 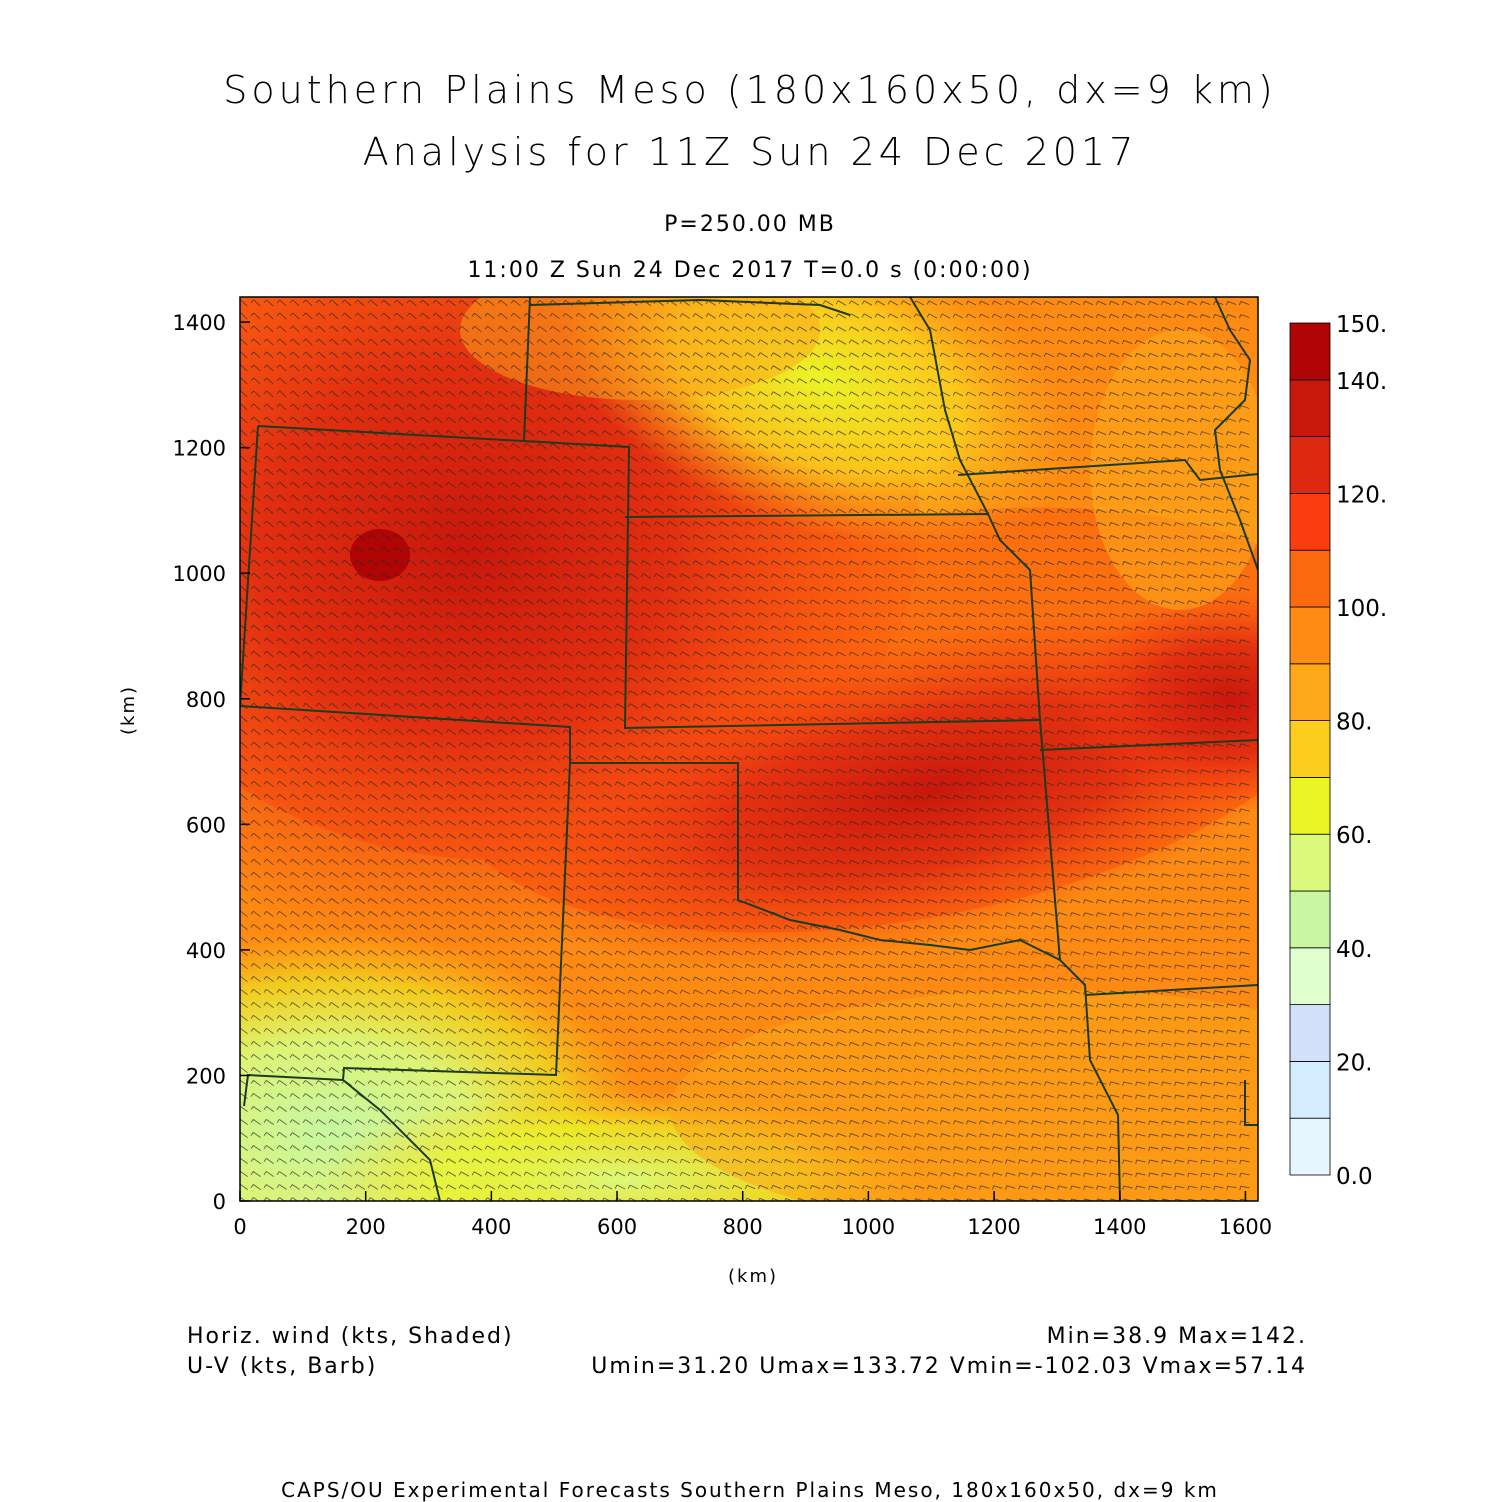 What do you see at coordinates (128, 709) in the screenshot?
I see `y-axis-label: (km)` at bounding box center [128, 709].